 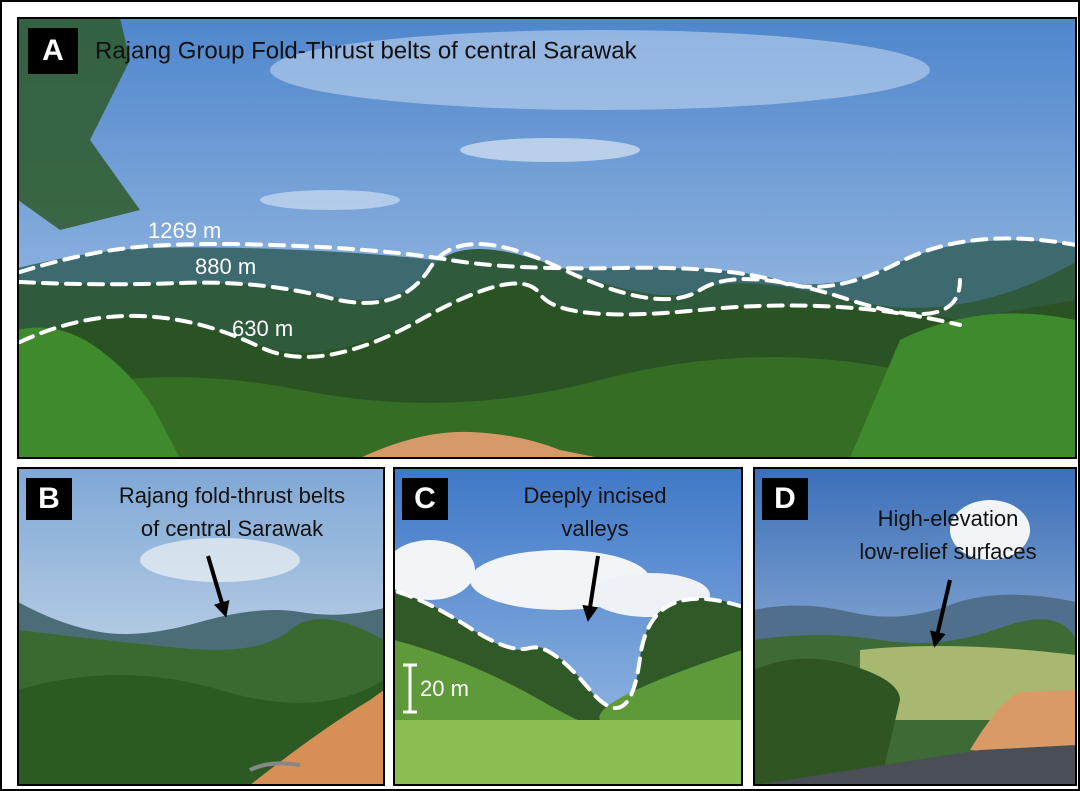 I want to click on panel-c-photo, so click(x=568, y=626).